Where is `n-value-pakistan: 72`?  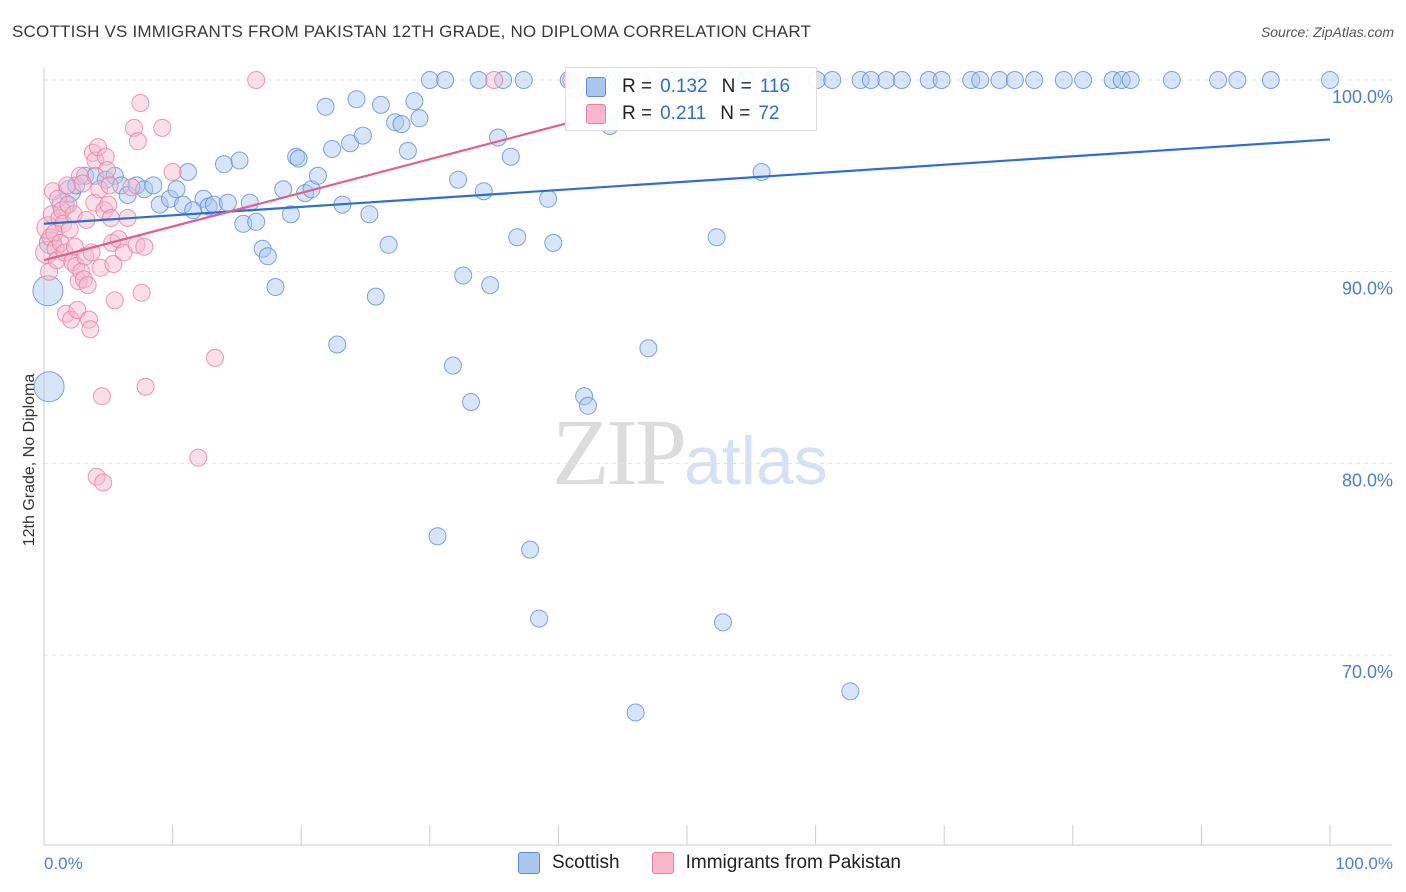
n-value-pakistan: 72 is located at coordinates (769, 113).